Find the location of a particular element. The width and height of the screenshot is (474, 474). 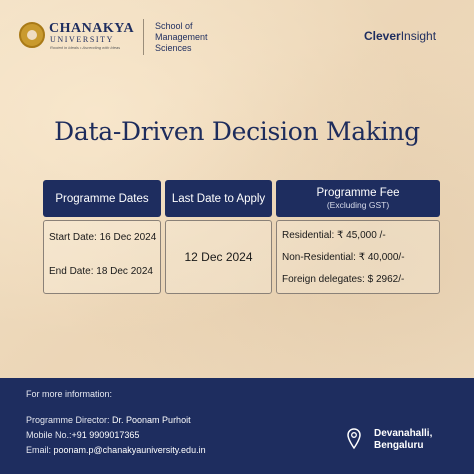

email-value: poonam.p@chanakyauniversity.edu.in is located at coordinates (129, 450).